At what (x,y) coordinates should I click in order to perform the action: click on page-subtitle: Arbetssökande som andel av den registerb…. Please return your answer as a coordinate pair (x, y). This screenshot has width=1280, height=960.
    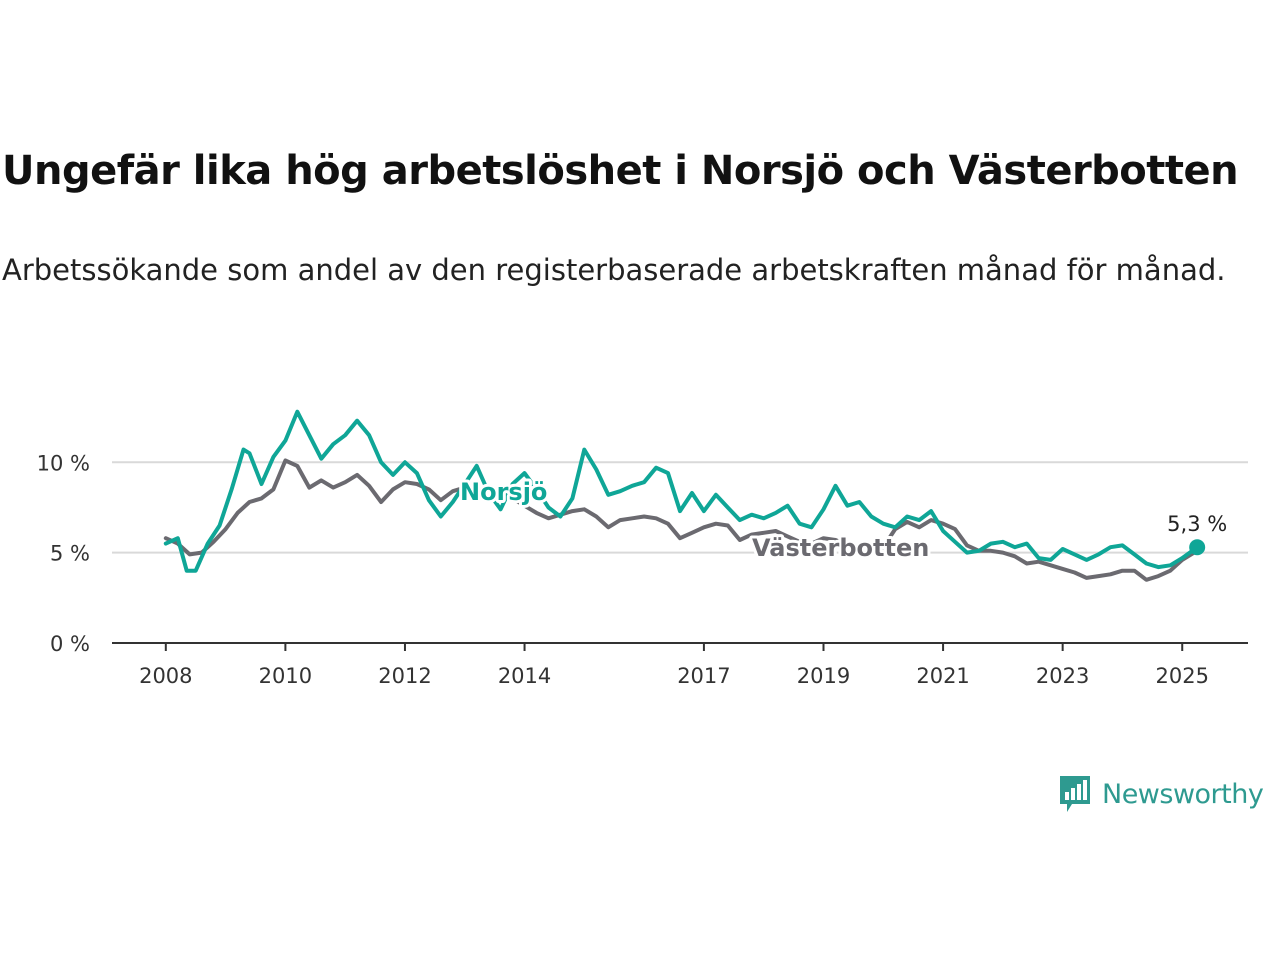
    Looking at the image, I should click on (614, 270).